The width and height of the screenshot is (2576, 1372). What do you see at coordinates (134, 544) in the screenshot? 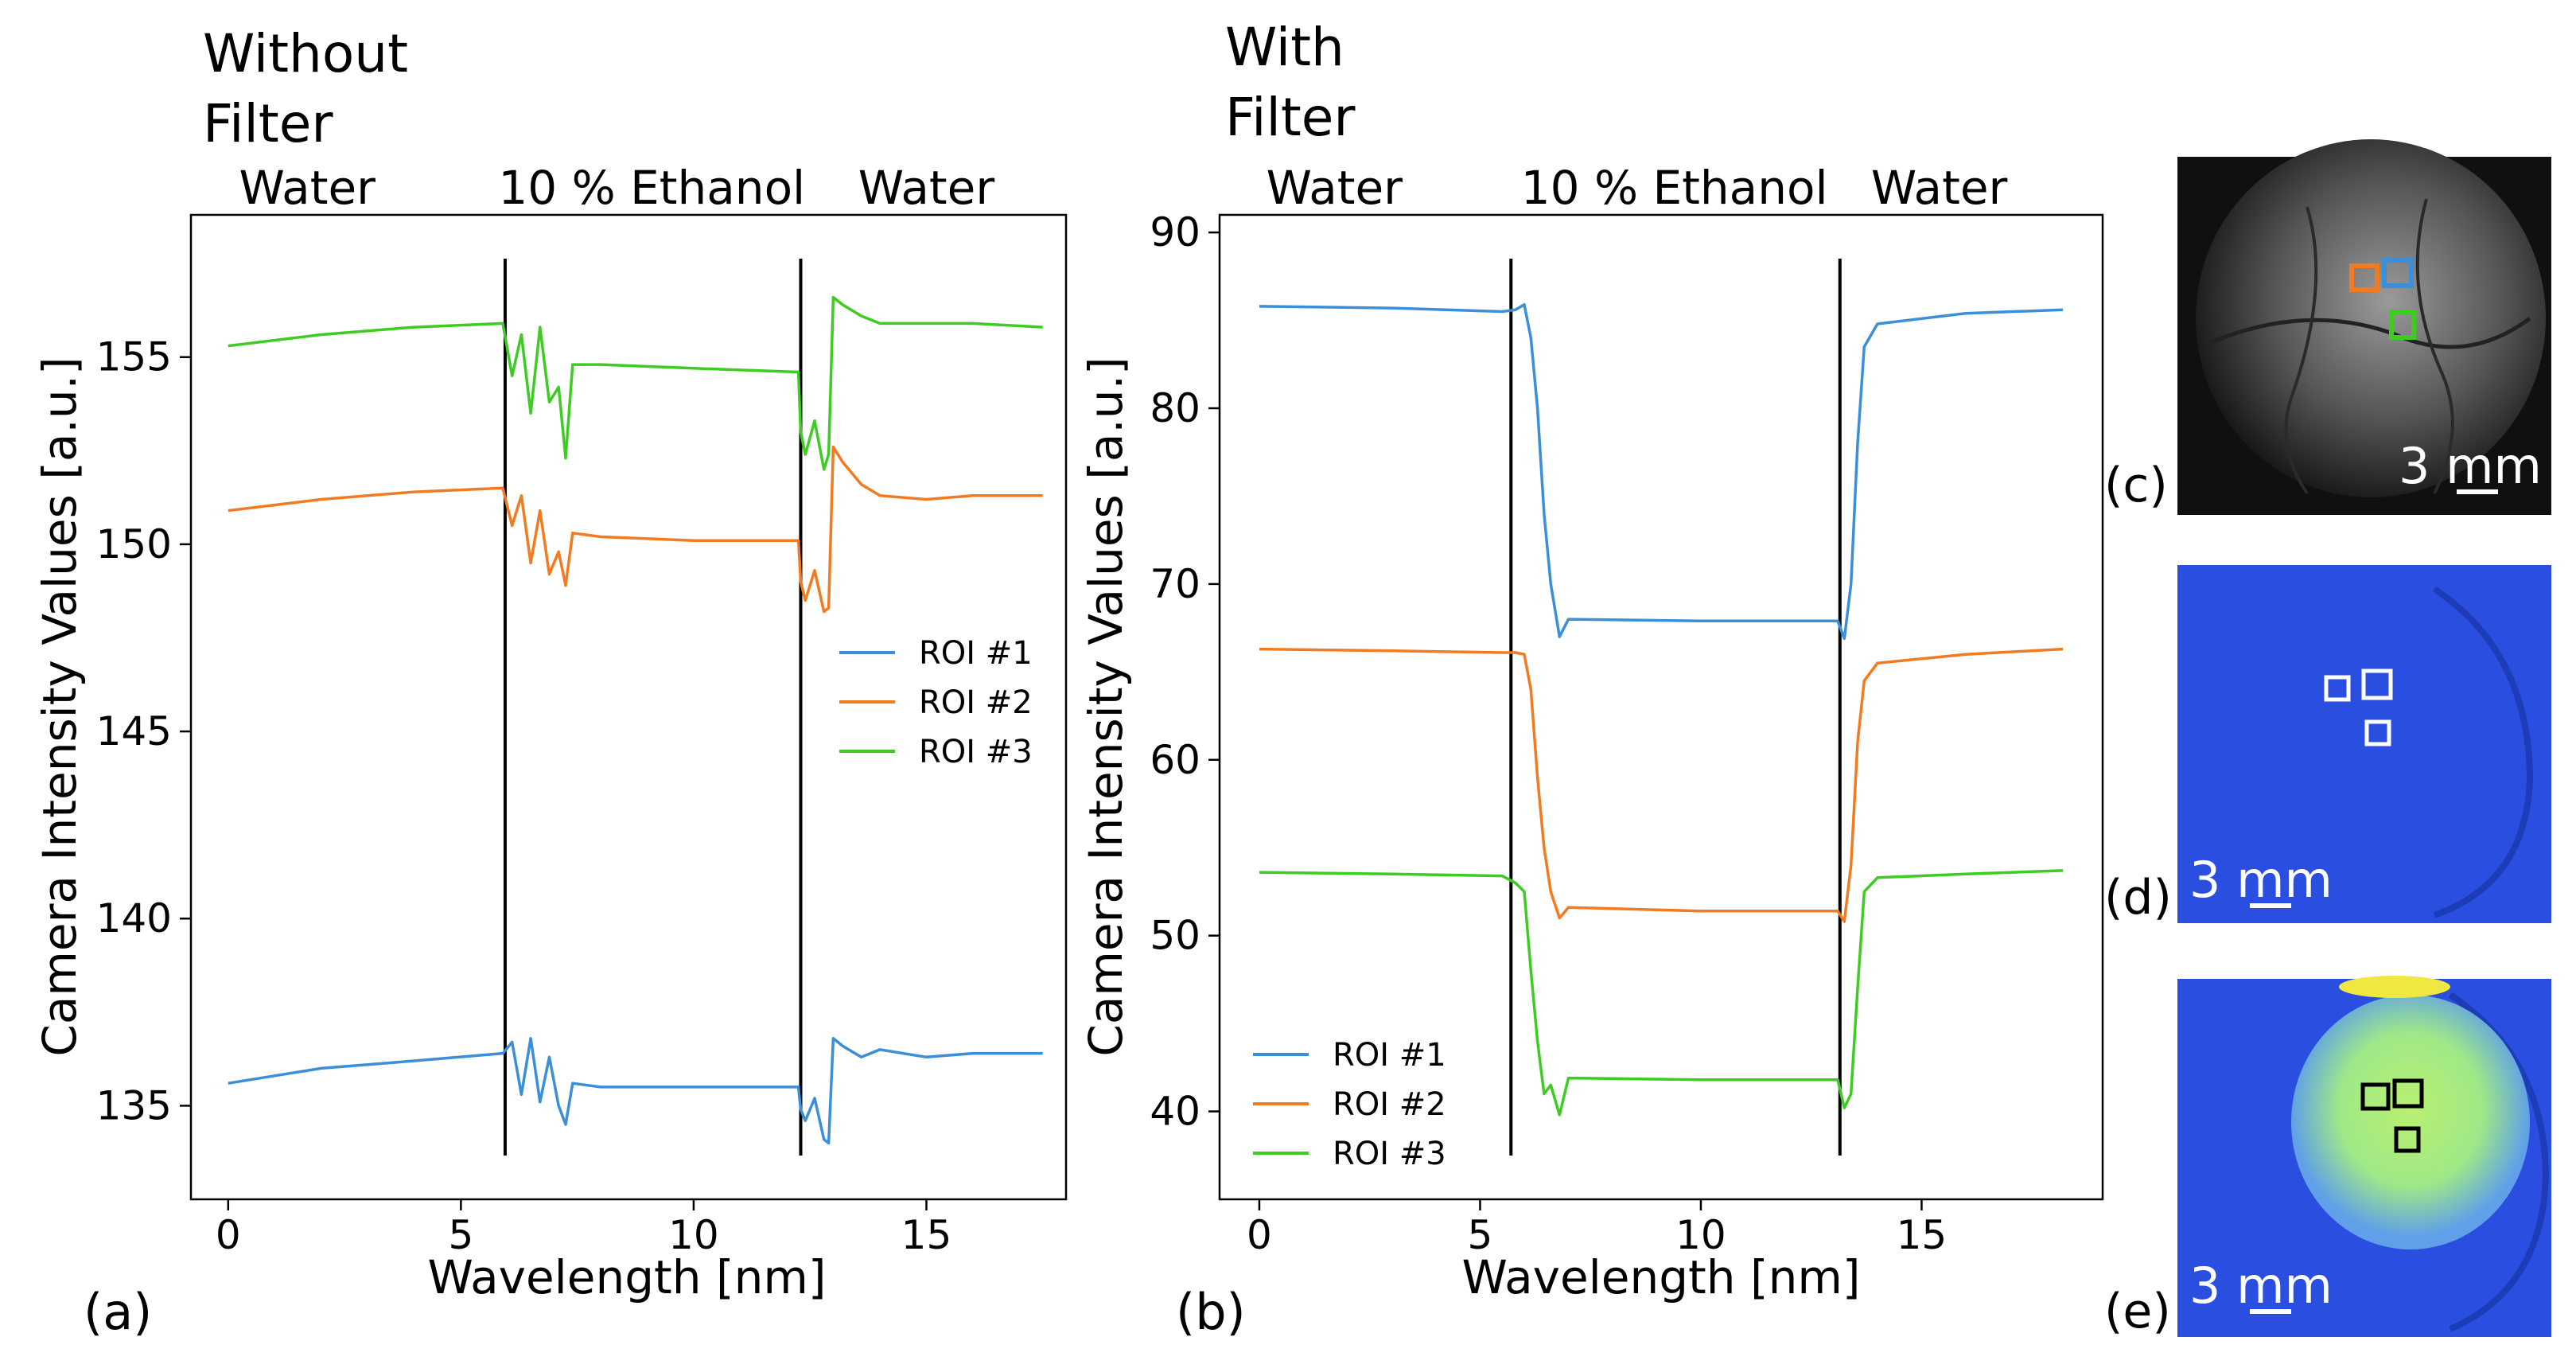
I see `y-tick-label: 150` at bounding box center [134, 544].